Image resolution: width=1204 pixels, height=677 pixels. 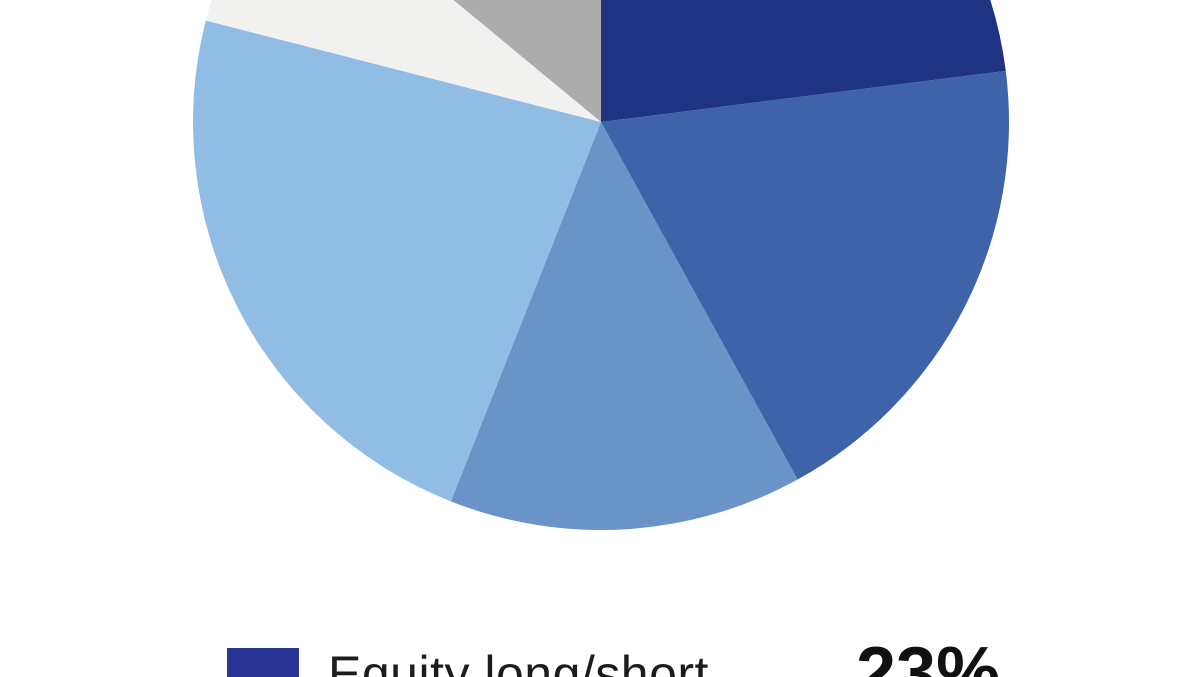 What do you see at coordinates (263, 662) in the screenshot?
I see `legend-swatch-equity-long-short` at bounding box center [263, 662].